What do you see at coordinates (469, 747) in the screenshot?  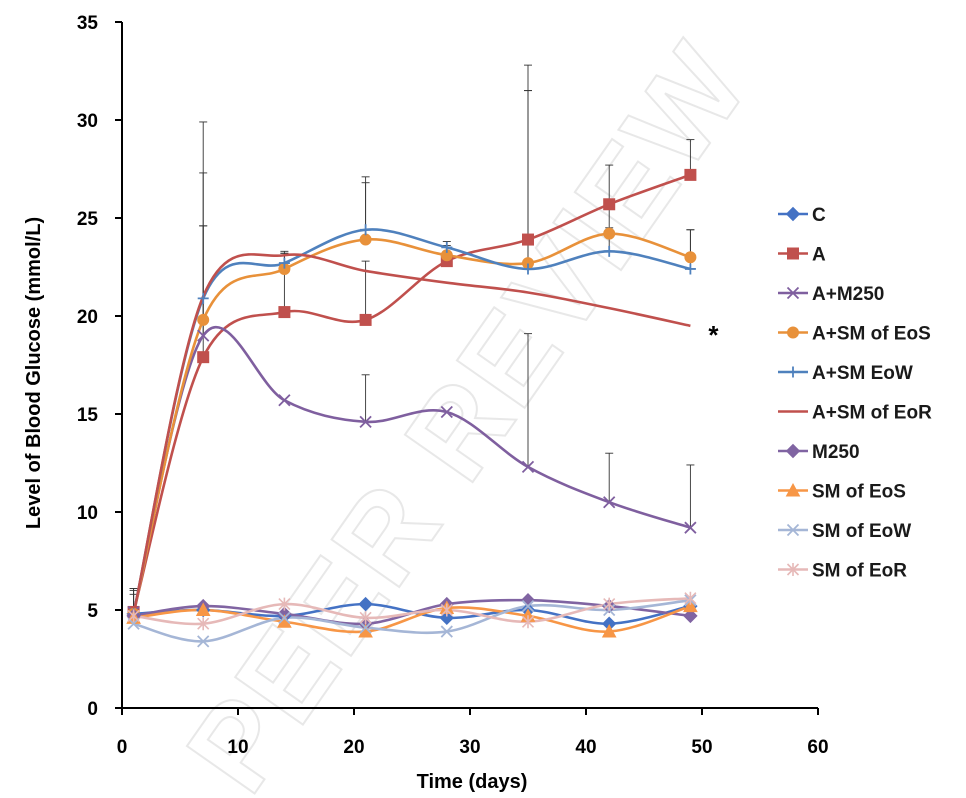 I see `x-tick-label: 30` at bounding box center [469, 747].